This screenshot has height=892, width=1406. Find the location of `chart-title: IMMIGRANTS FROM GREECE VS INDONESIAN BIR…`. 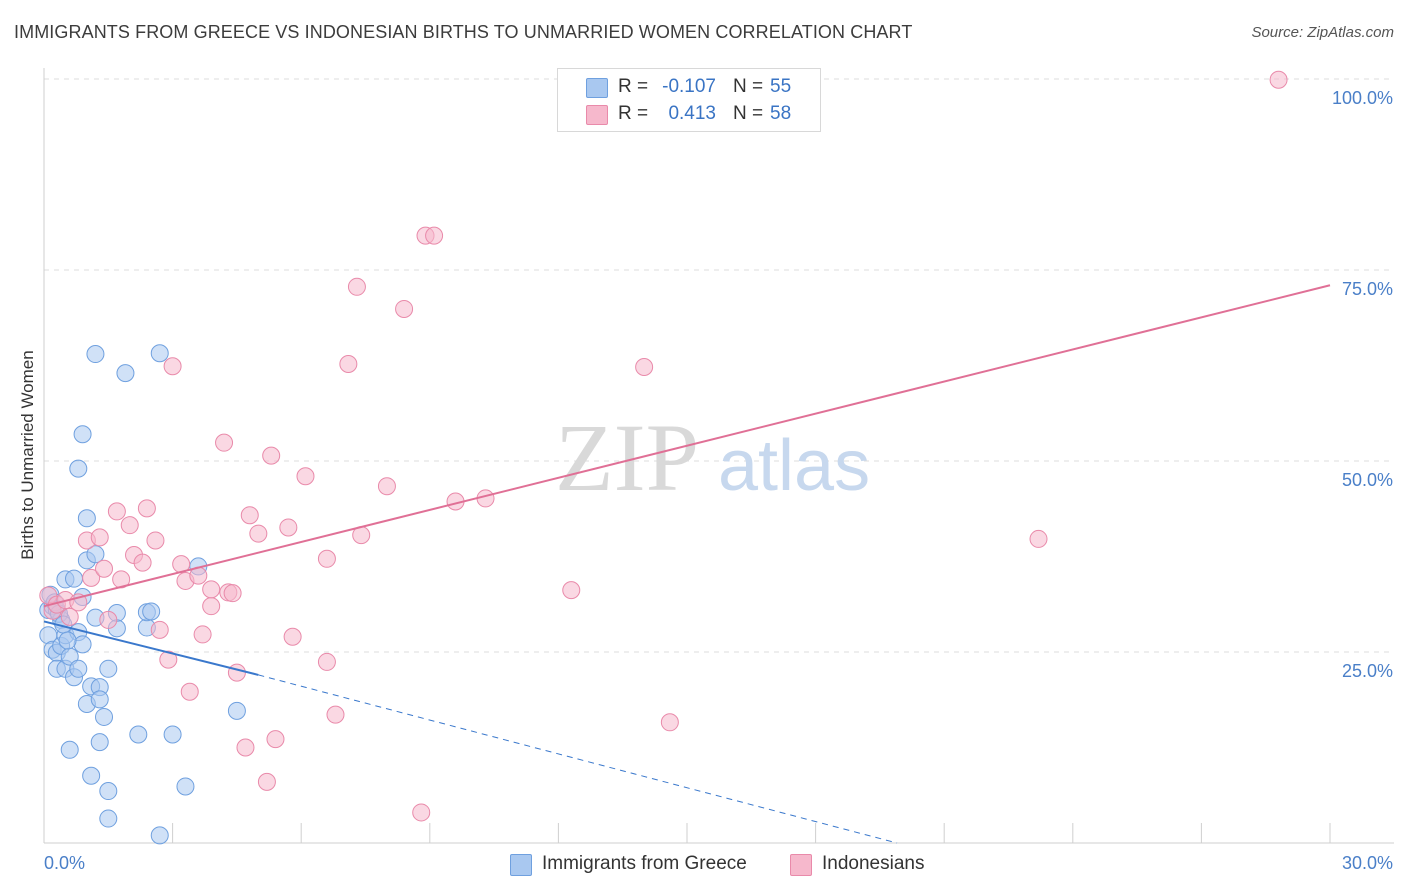

chart-title: IMMIGRANTS FROM GREECE VS INDONESIAN BIR… is located at coordinates (463, 32).